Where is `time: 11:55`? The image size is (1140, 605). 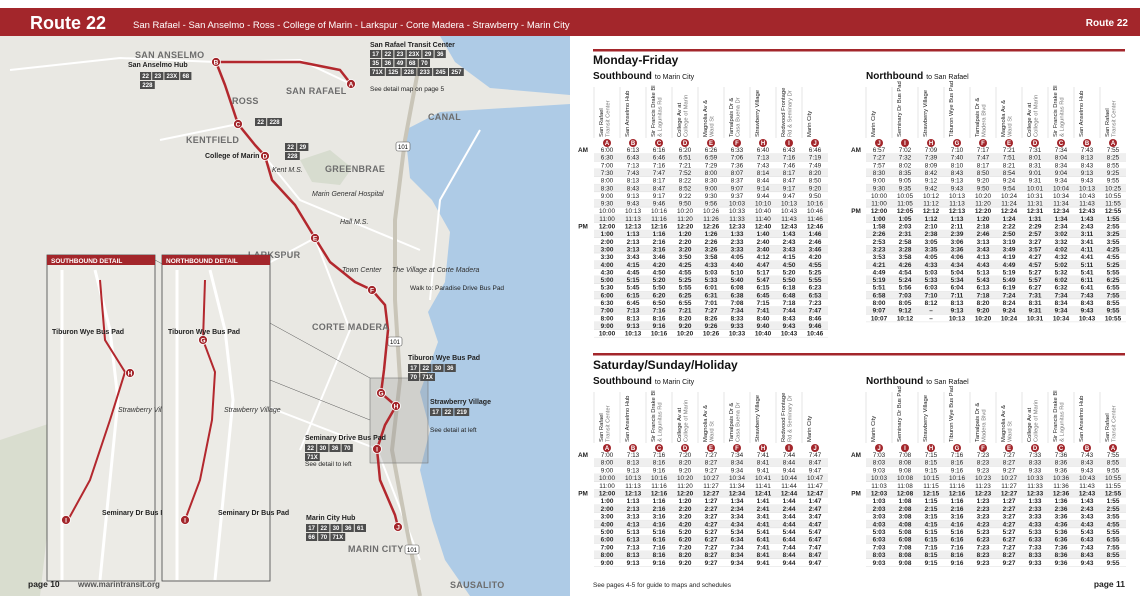
time: 11:55 is located at coordinates (1113, 486).